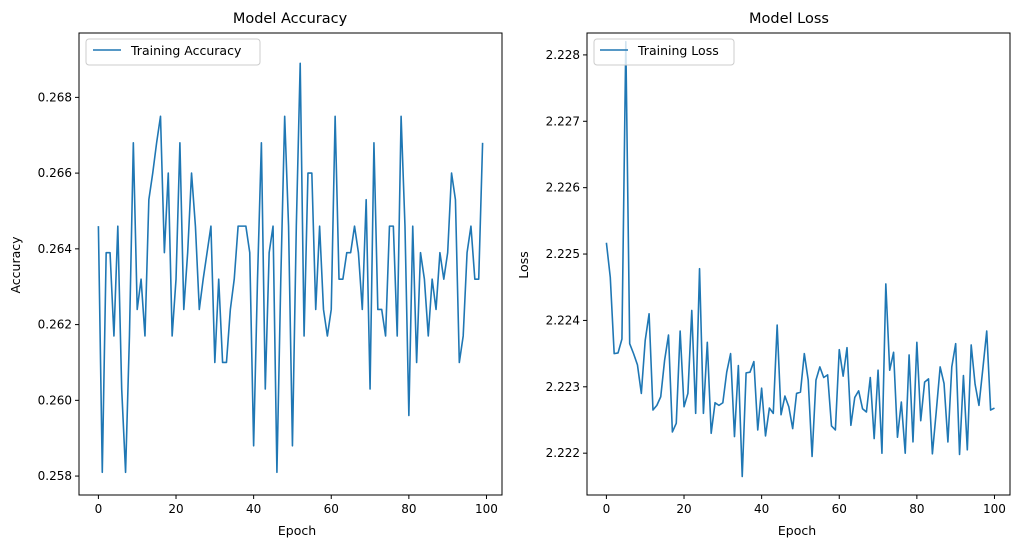 The image size is (1018, 547). What do you see at coordinates (563, 254) in the screenshot?
I see `loss-y-tick-label: 2.225` at bounding box center [563, 254].